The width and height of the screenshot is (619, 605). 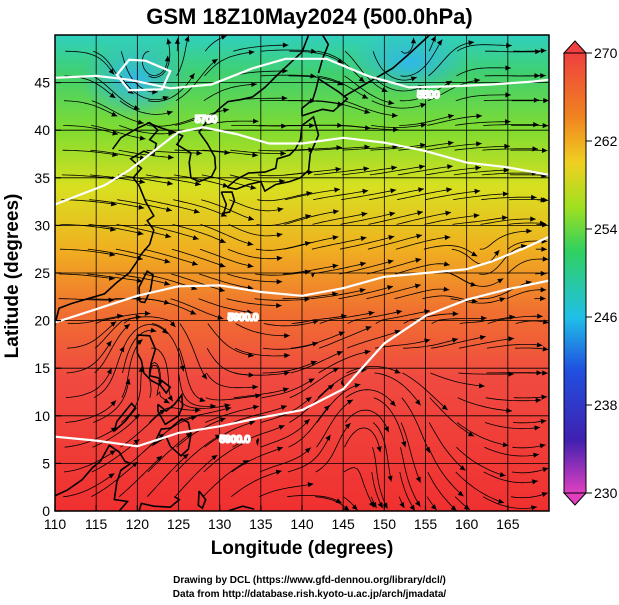 I want to click on y-tick-label: 40, so click(x=42, y=130).